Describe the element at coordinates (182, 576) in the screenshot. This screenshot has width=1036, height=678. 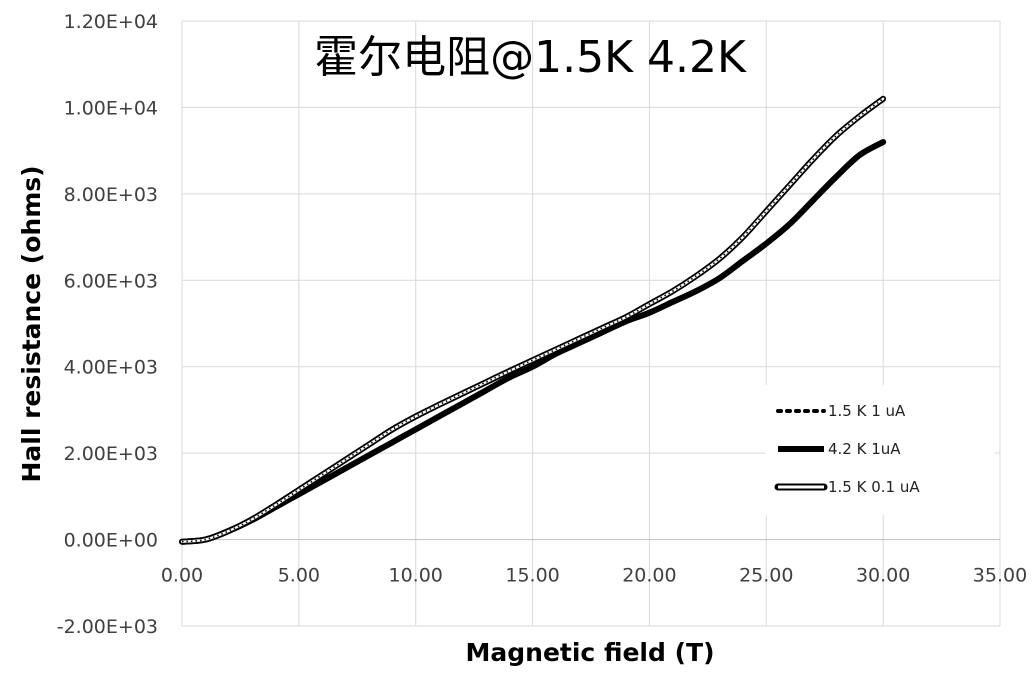
I see `x-tick-label: 0.00` at that location.